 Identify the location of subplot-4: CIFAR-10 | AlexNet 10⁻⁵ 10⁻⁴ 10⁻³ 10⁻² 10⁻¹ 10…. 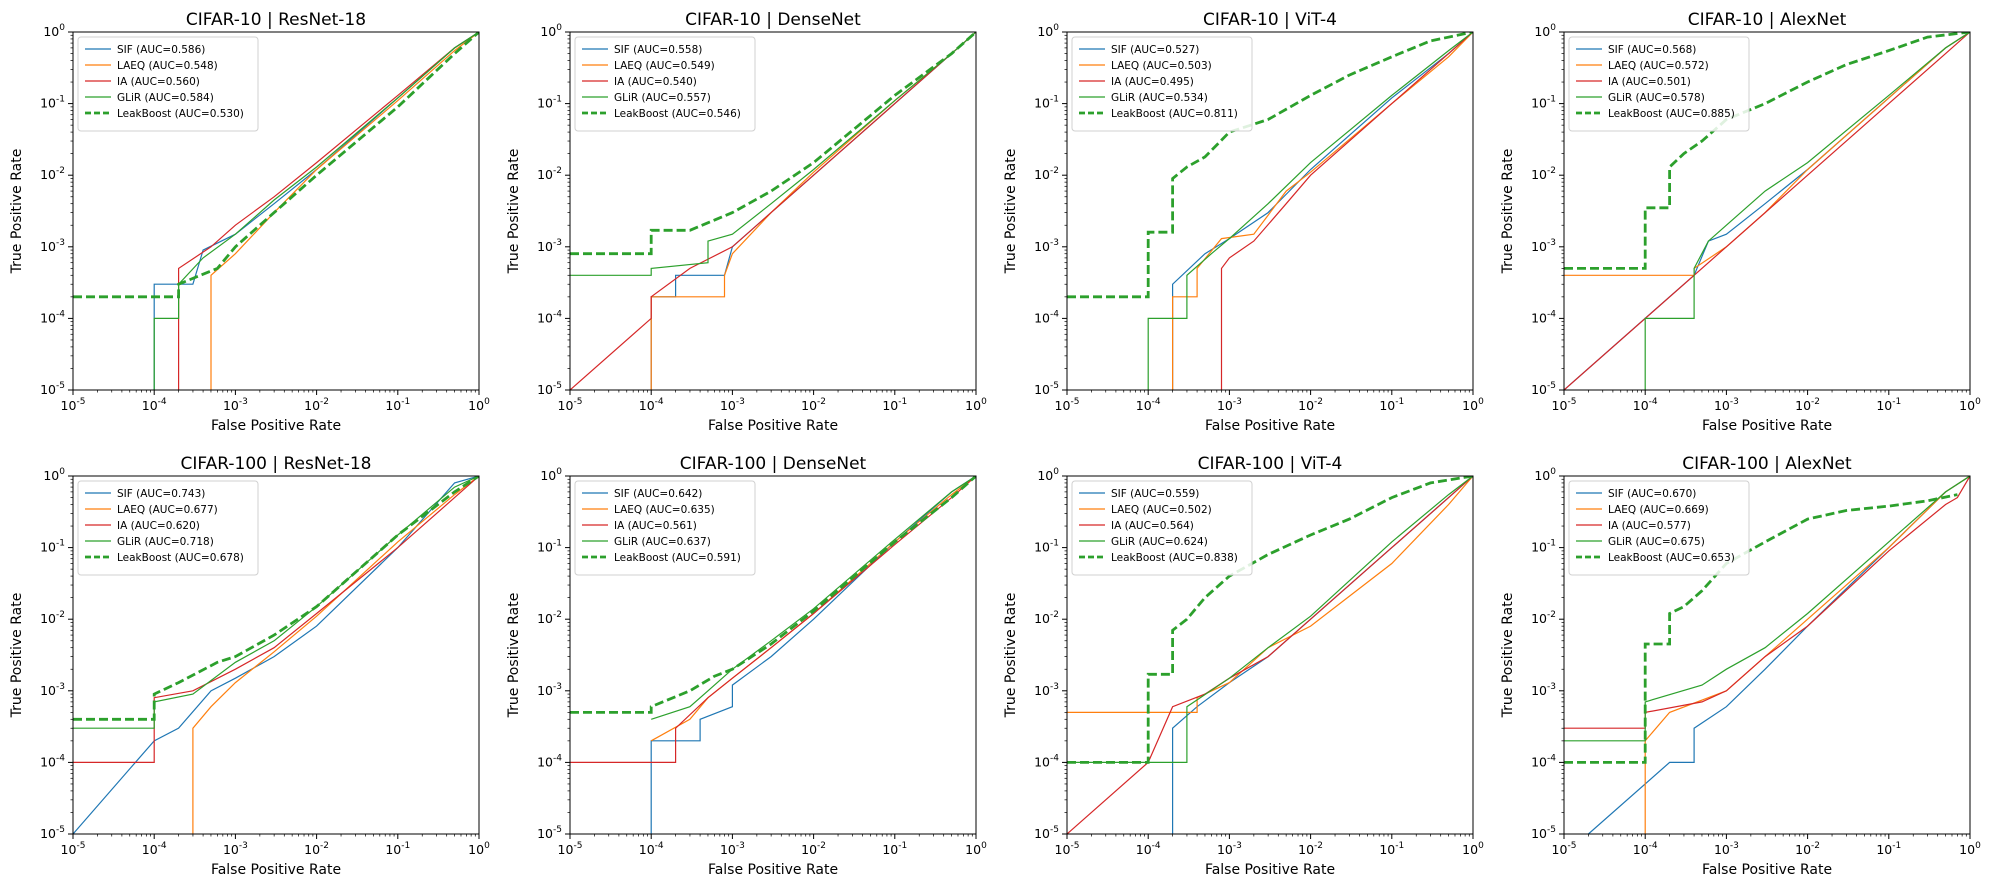
(1740, 222).